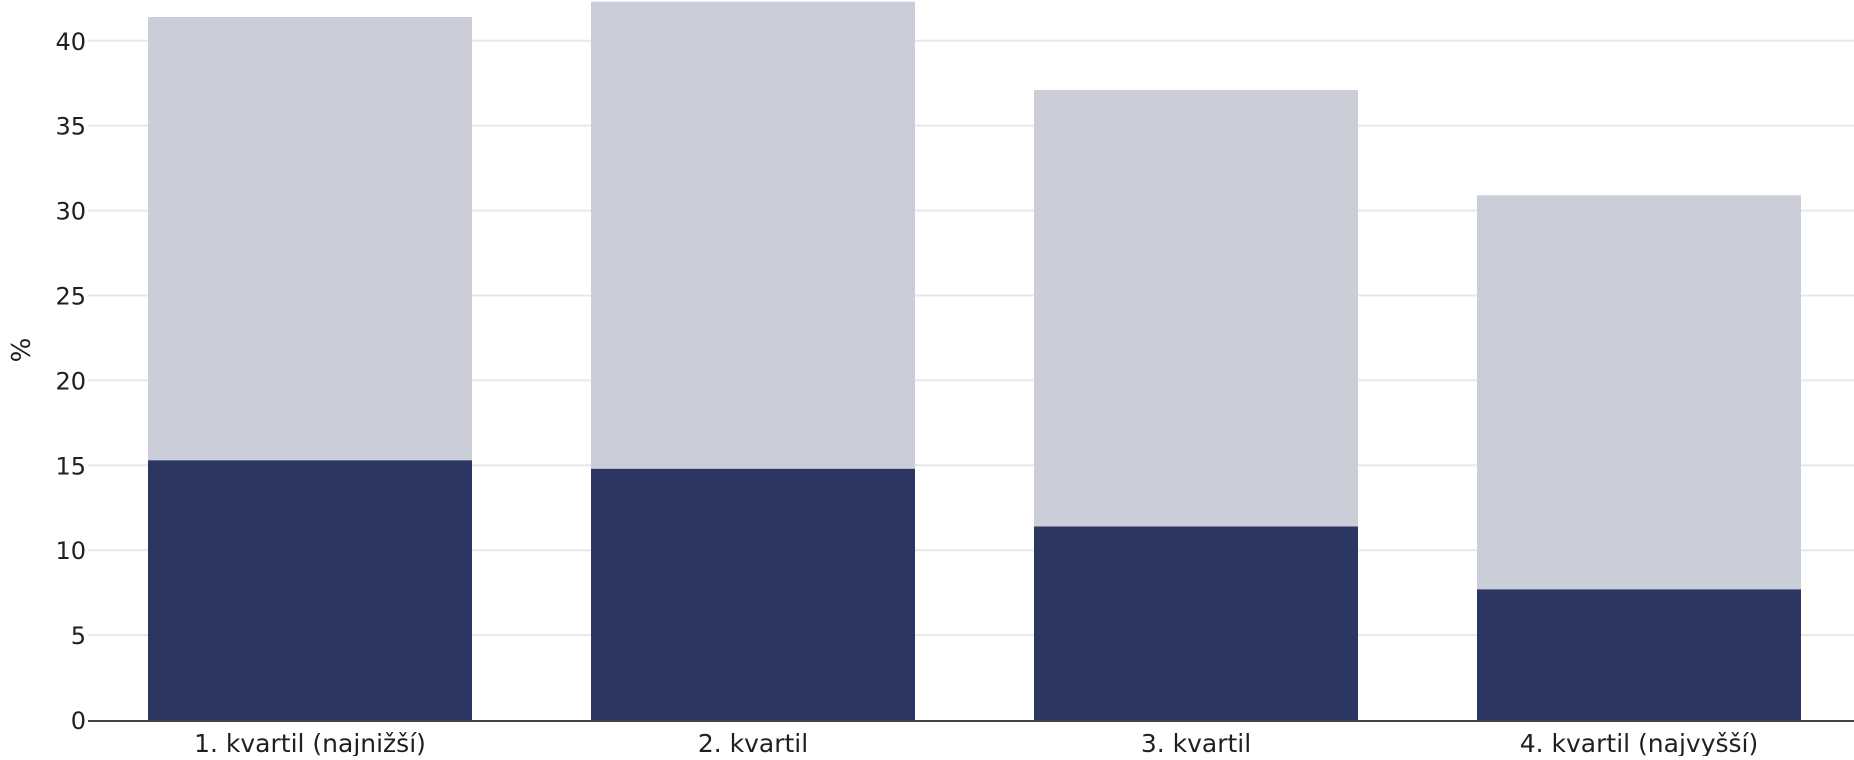 The height and width of the screenshot is (760, 1854). Describe the element at coordinates (22, 350) in the screenshot. I see `y-axis-title: %` at that location.